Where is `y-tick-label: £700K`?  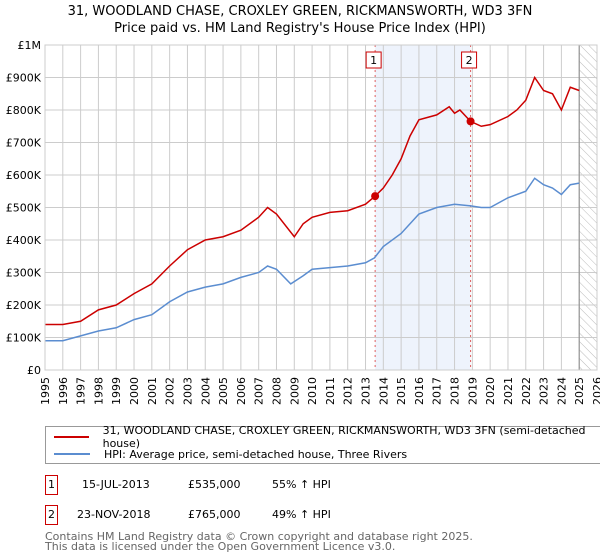
y-tick-label: £700K is located at coordinates (24, 143).